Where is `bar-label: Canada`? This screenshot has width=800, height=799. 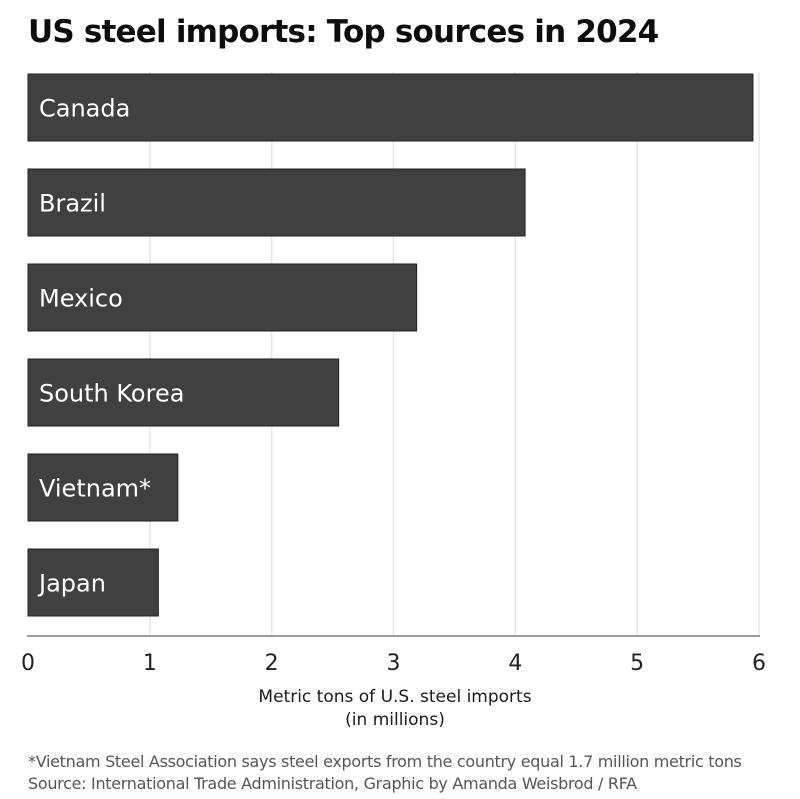
bar-label: Canada is located at coordinates (84, 109).